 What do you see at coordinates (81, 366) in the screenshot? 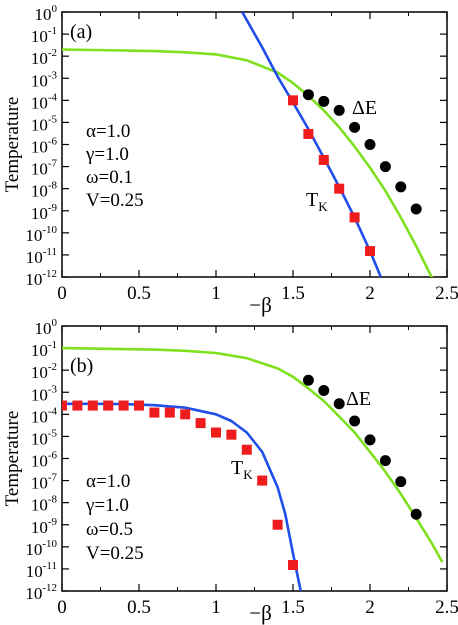
I see `panel-label: (b)` at bounding box center [81, 366].